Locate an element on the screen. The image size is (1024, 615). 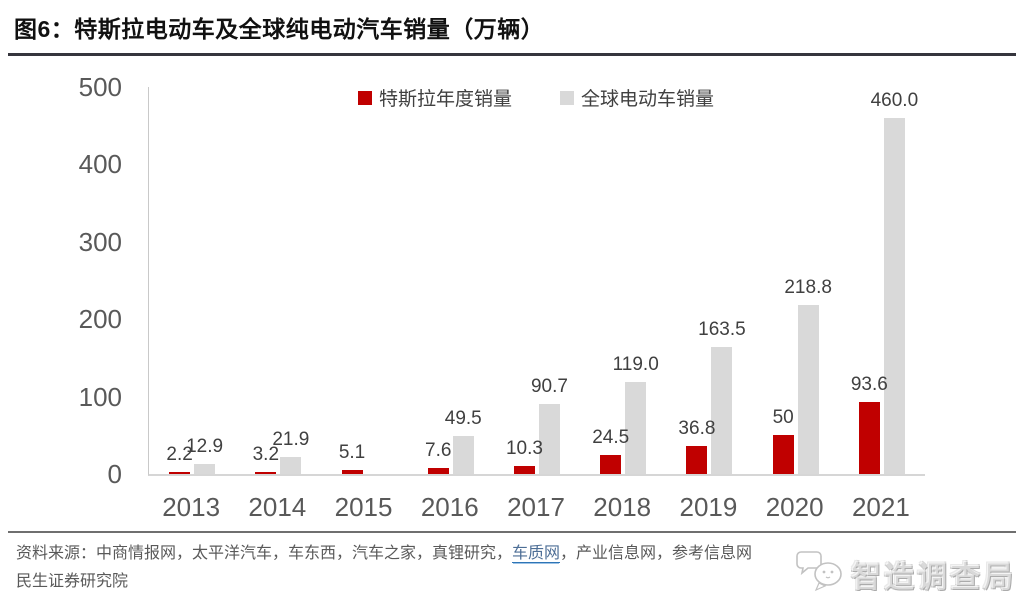
x-tick-label: 2016 is located at coordinates (449, 507).